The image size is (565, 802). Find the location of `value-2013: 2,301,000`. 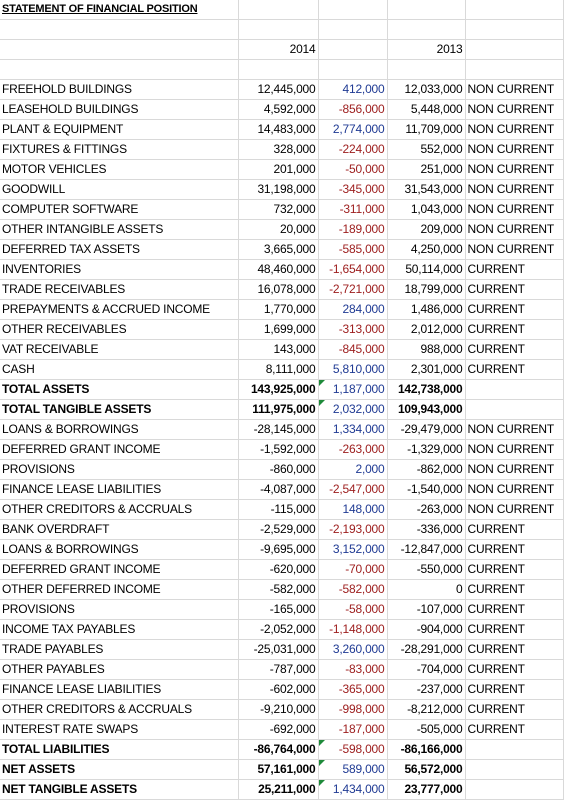

value-2013: 2,301,000 is located at coordinates (426, 369).